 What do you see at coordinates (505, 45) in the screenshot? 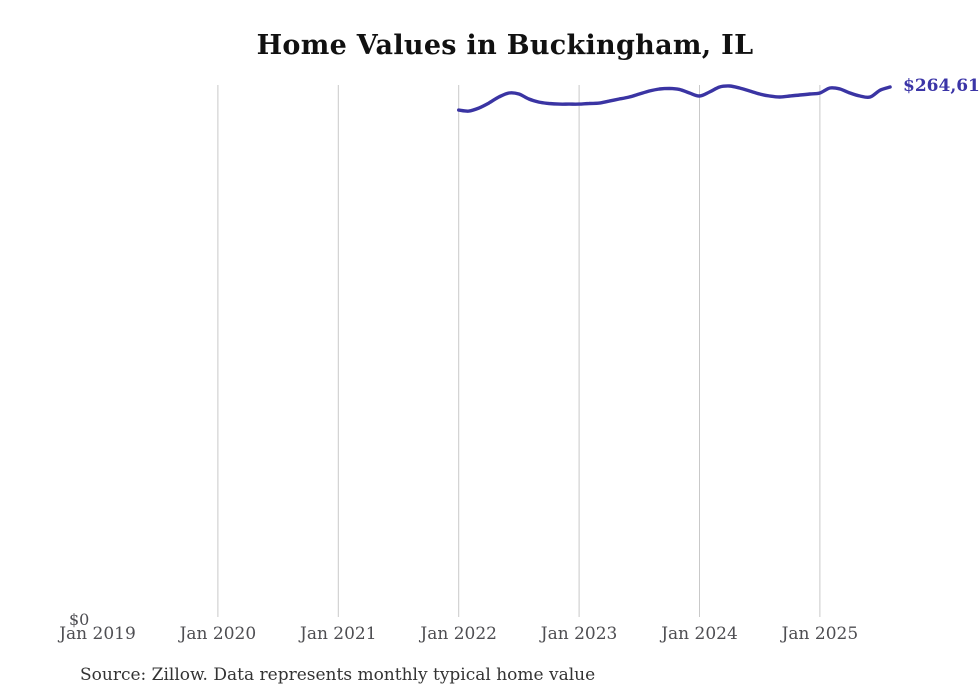
I see `chart-title: Home Values in Buckingham, IL` at bounding box center [505, 45].